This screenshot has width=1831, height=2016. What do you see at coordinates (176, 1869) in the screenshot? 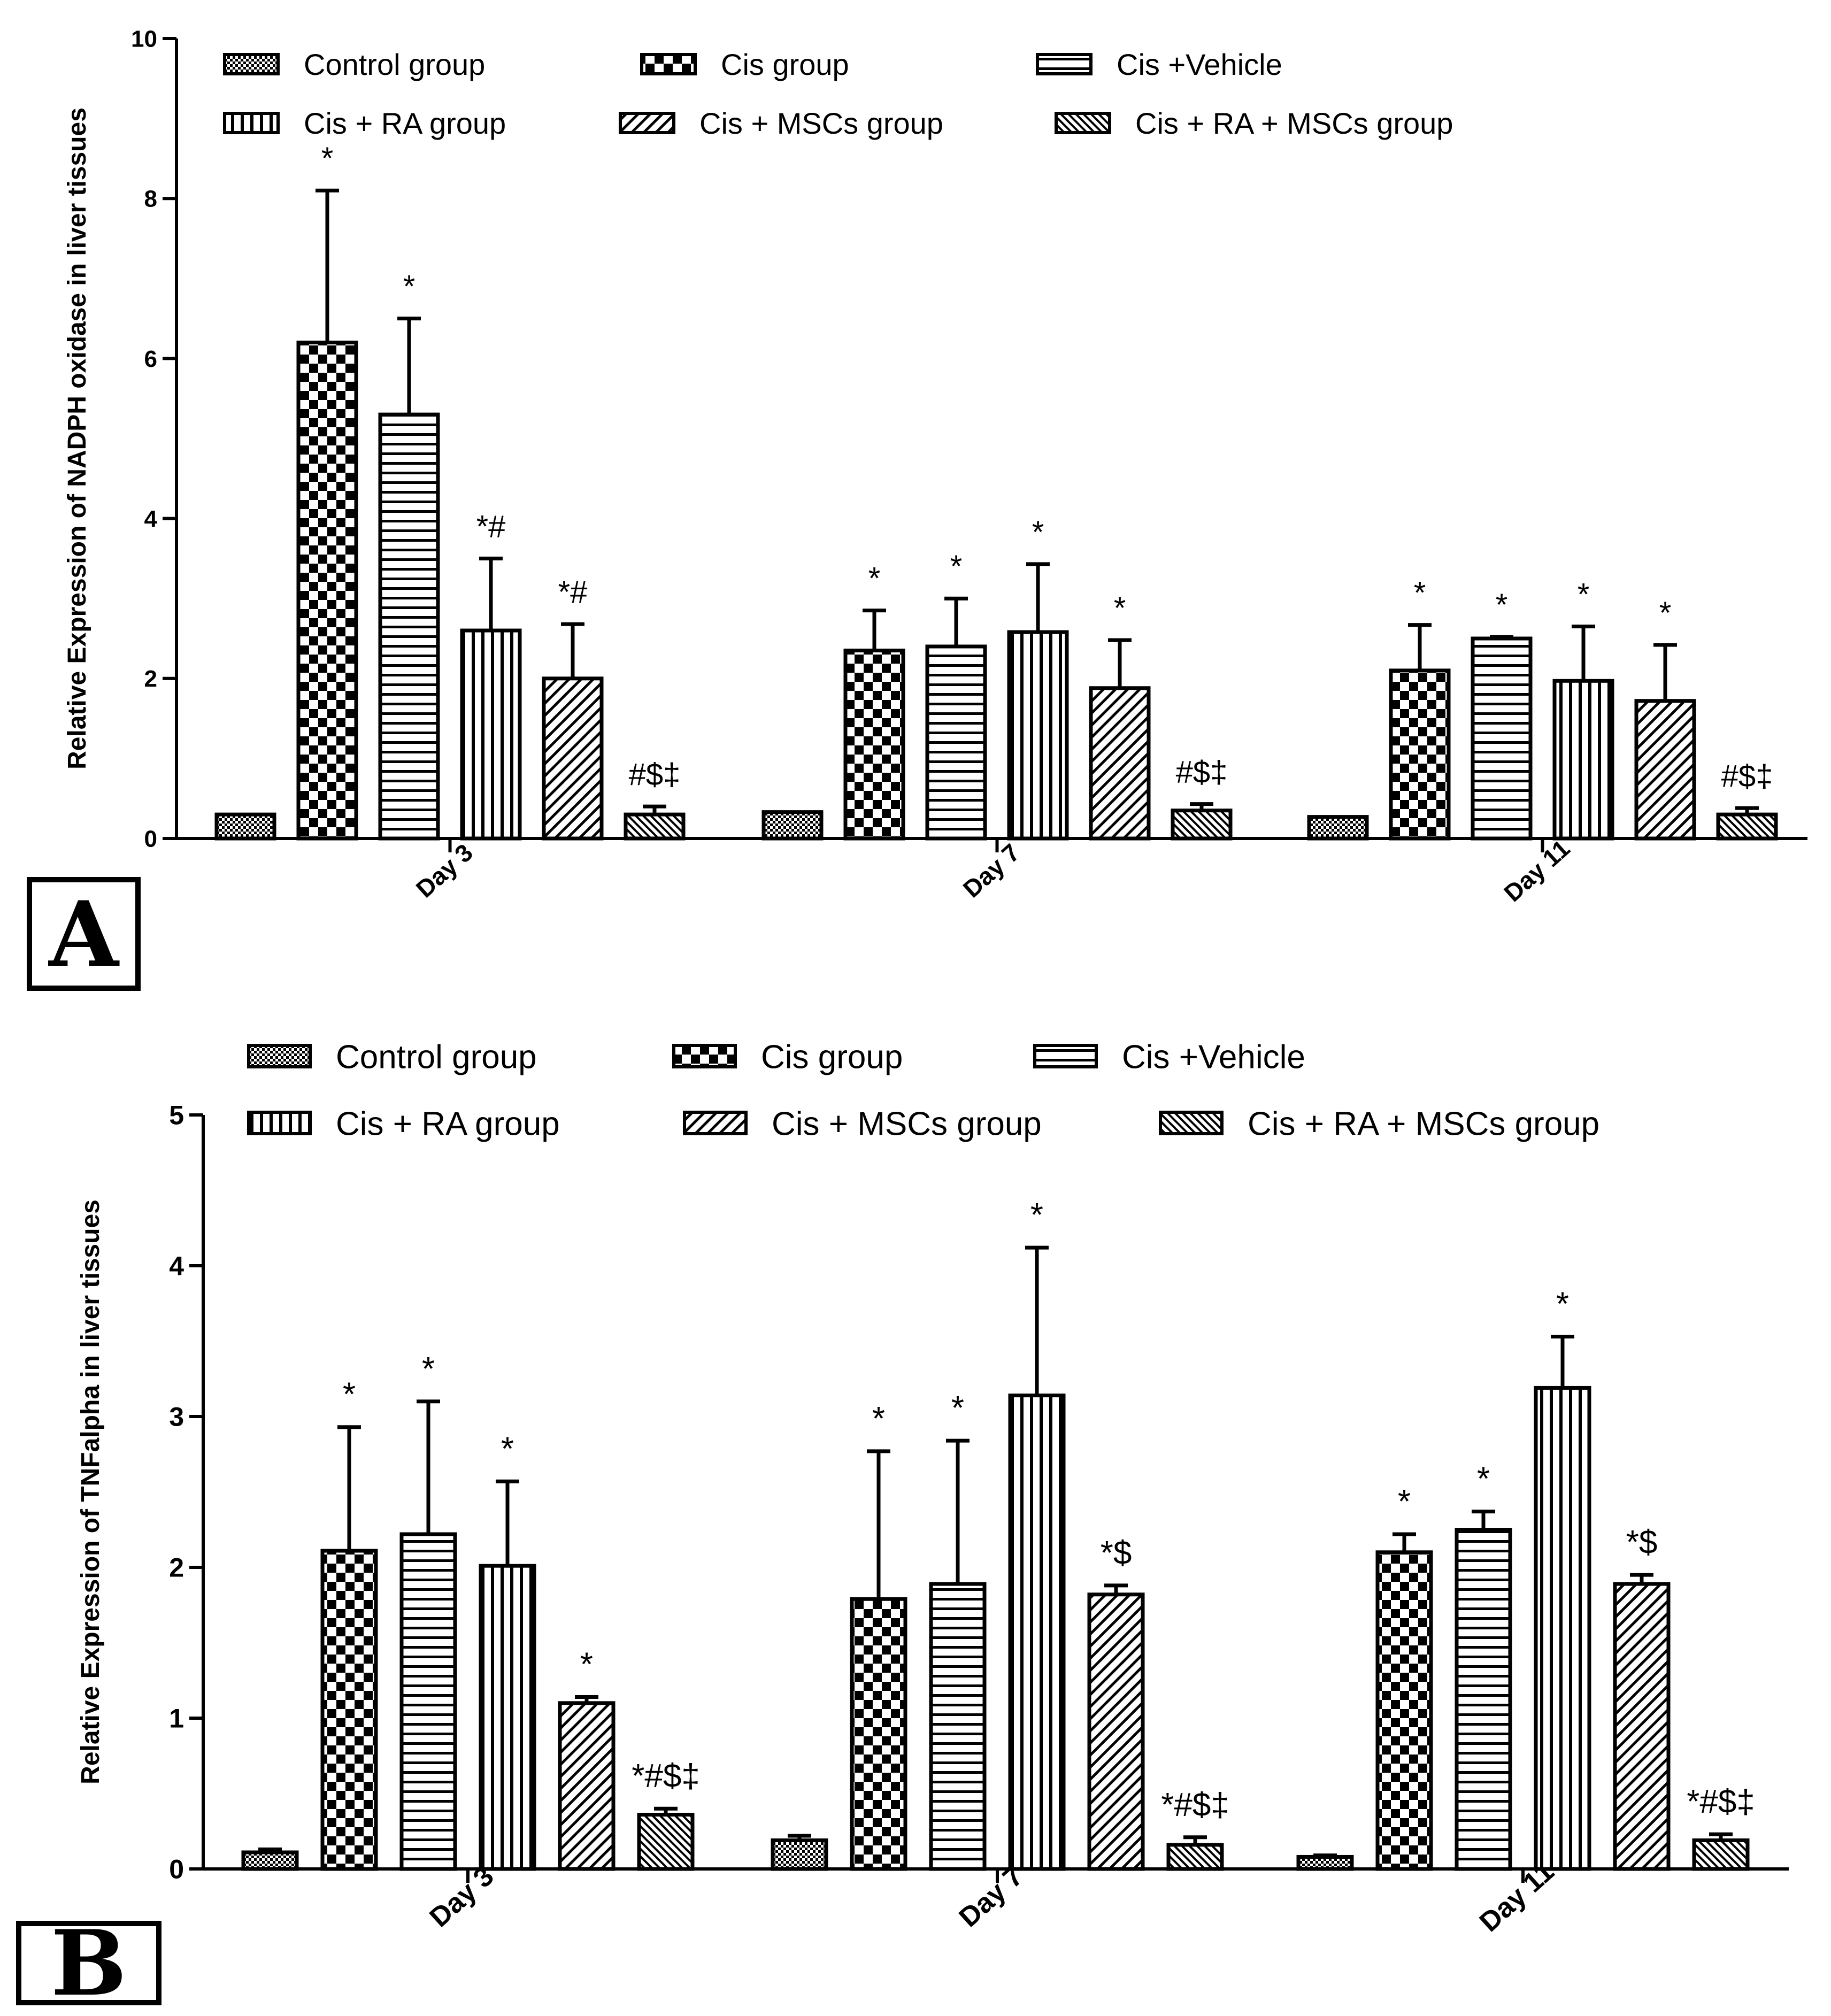
I see `y-tick-label: 0` at bounding box center [176, 1869].